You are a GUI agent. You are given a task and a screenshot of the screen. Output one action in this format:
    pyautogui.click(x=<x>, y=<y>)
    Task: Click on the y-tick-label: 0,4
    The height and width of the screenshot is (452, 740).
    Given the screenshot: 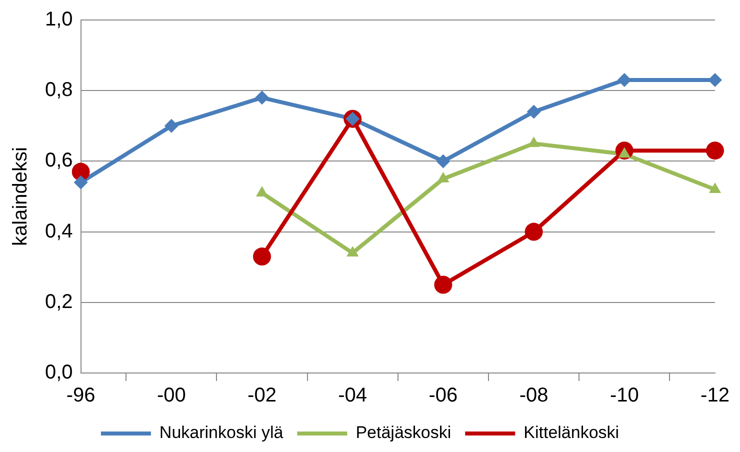 What is the action you would take?
    pyautogui.click(x=58, y=231)
    